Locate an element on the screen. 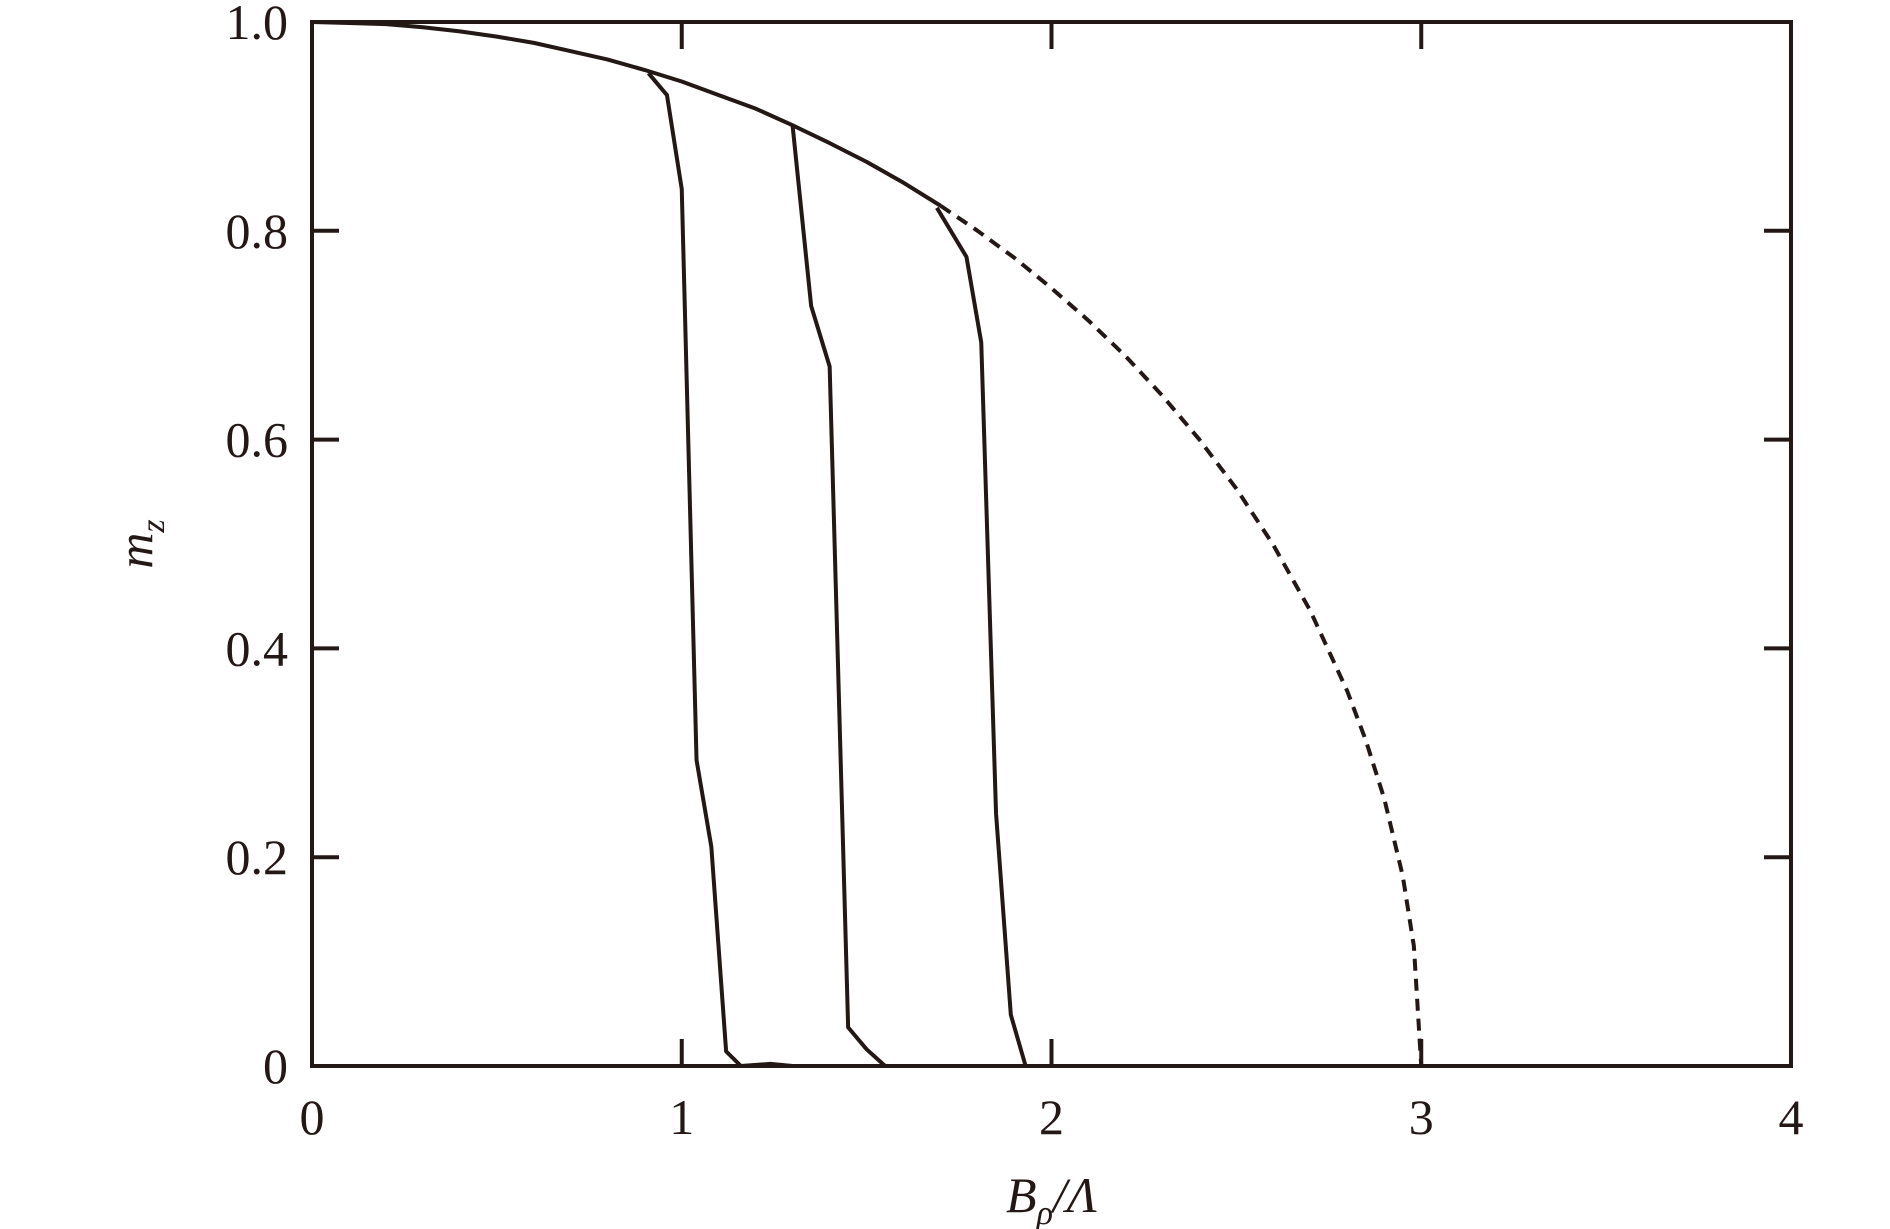 This screenshot has width=1890, height=1229. y-tick-label: 1.0 is located at coordinates (257, 25).